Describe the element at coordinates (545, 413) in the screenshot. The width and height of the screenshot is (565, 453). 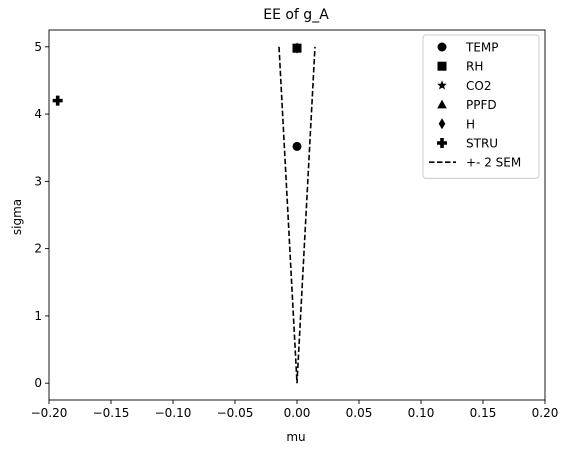
I see `x-tick-label: 0.20` at that location.